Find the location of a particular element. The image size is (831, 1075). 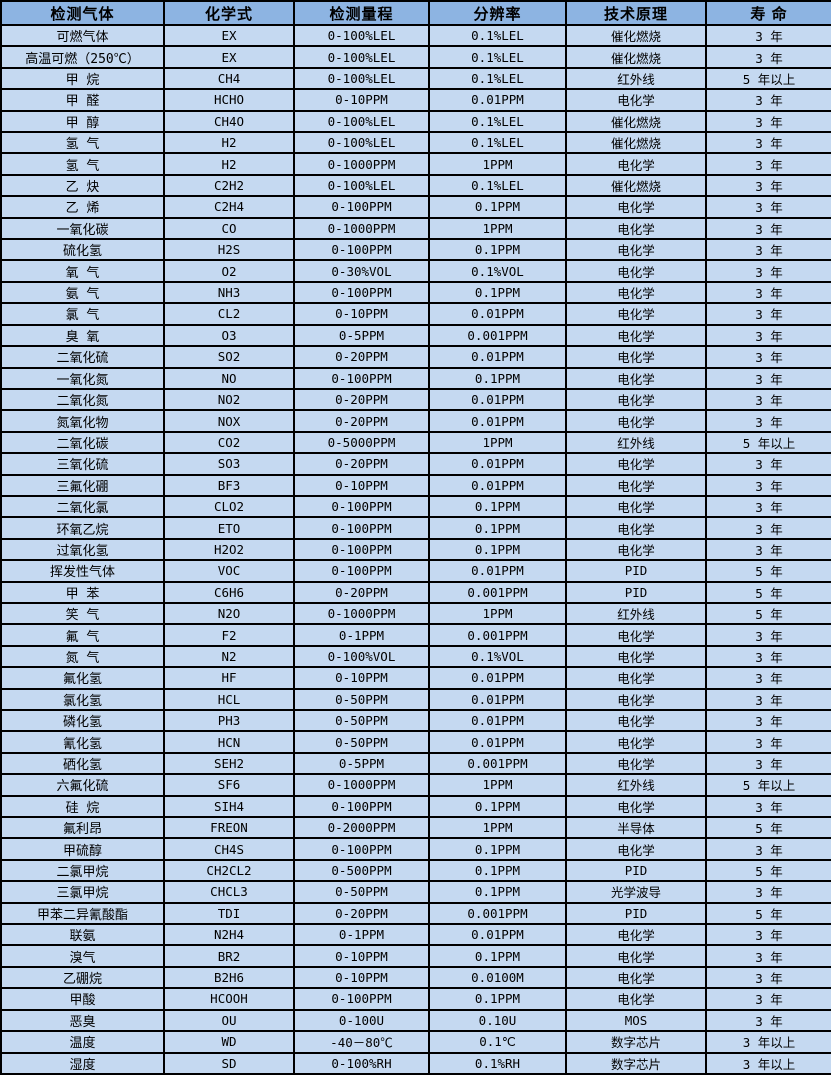

table-row: 甲 苯 C6H6 0-20PPM 0.001PPM PID 5 年 is located at coordinates (415, 592).